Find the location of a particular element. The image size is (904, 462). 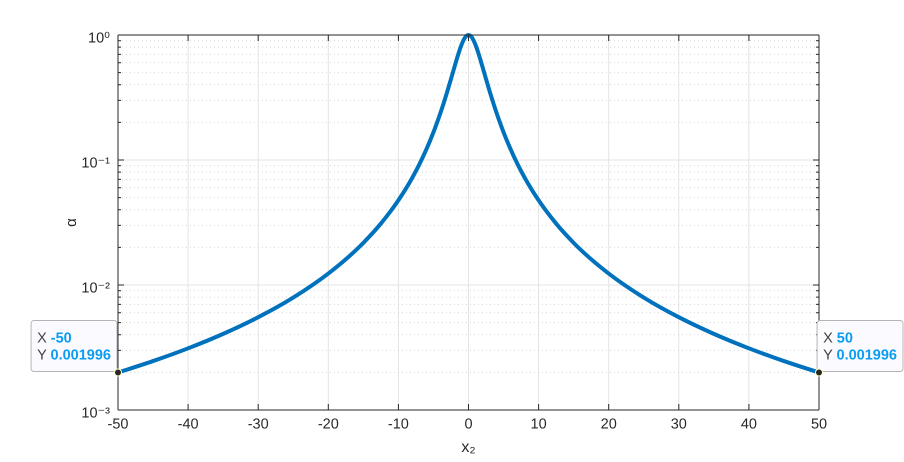

x-tick-label: -50 is located at coordinates (118, 424).